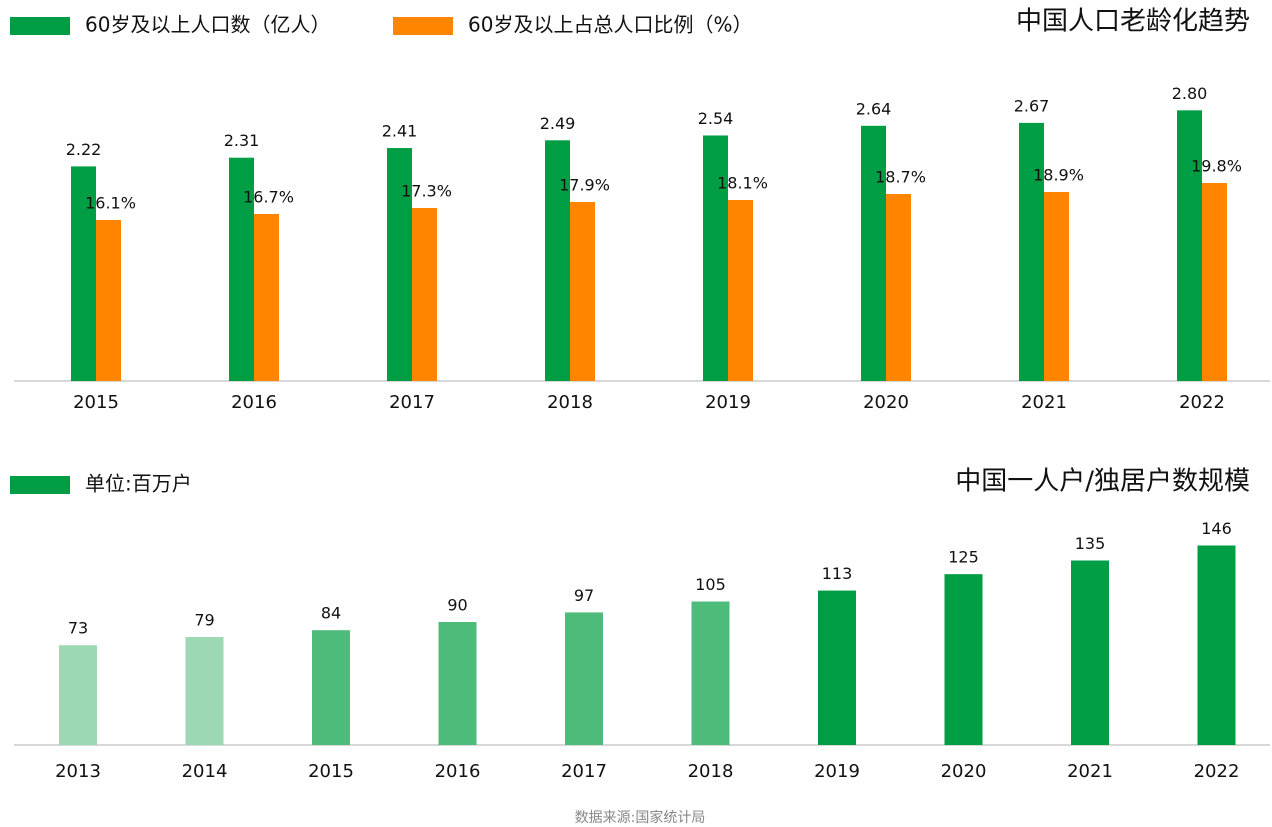 This screenshot has width=1272, height=827. I want to click on legend-label: 单位:百万户, so click(138, 484).